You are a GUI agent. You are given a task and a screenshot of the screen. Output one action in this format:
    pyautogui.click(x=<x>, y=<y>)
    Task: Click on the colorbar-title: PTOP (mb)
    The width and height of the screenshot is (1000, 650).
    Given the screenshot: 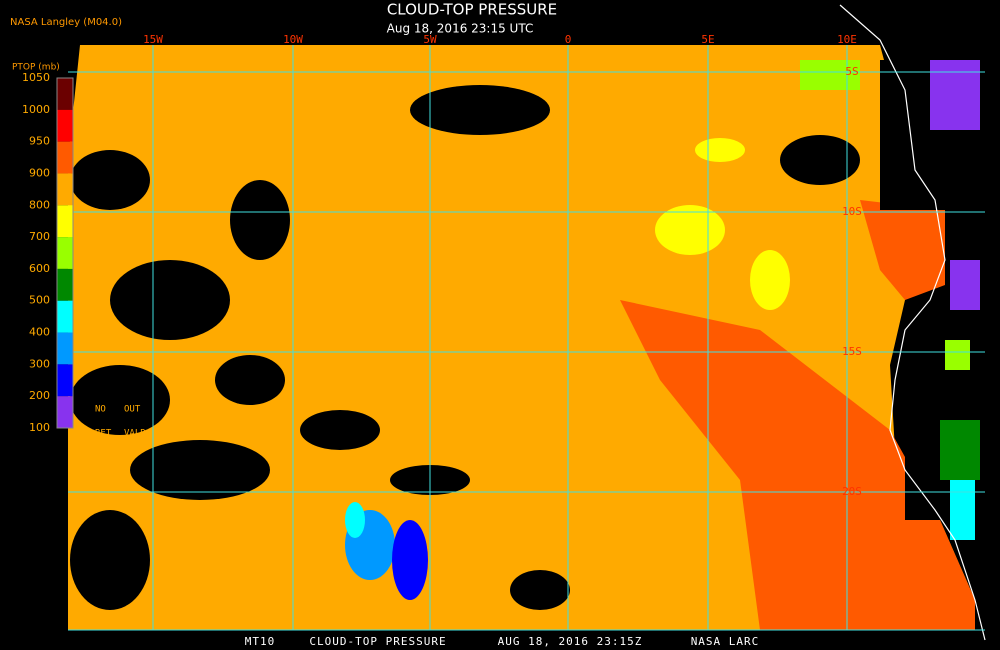 What is the action you would take?
    pyautogui.click(x=36, y=68)
    